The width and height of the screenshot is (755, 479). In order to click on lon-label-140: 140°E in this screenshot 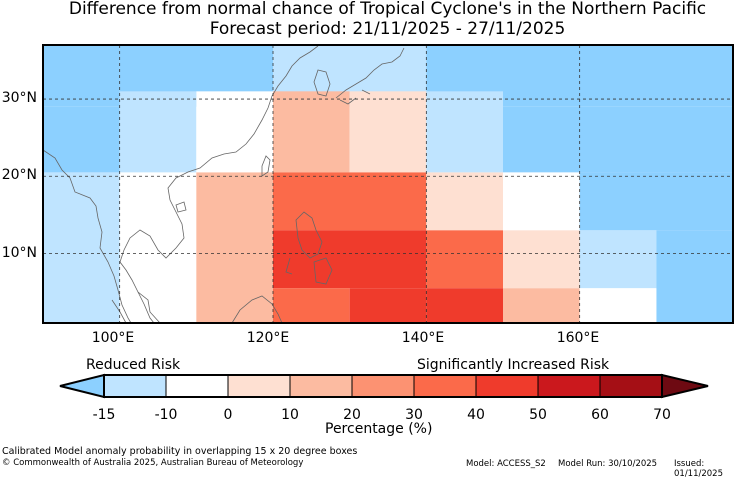, I will do `click(423, 338)`.